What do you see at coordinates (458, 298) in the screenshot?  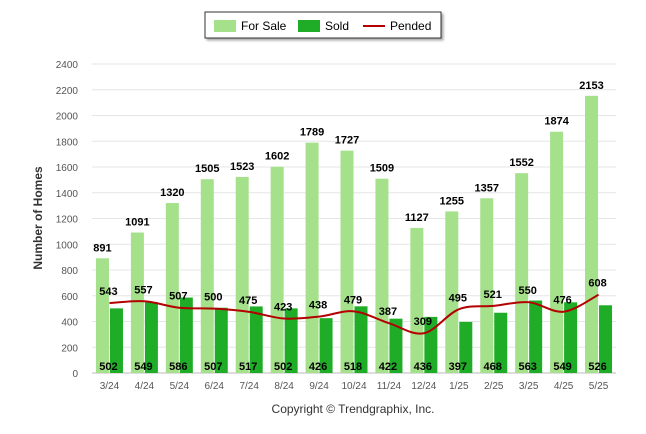 I see `pended-value-label: 495` at bounding box center [458, 298].